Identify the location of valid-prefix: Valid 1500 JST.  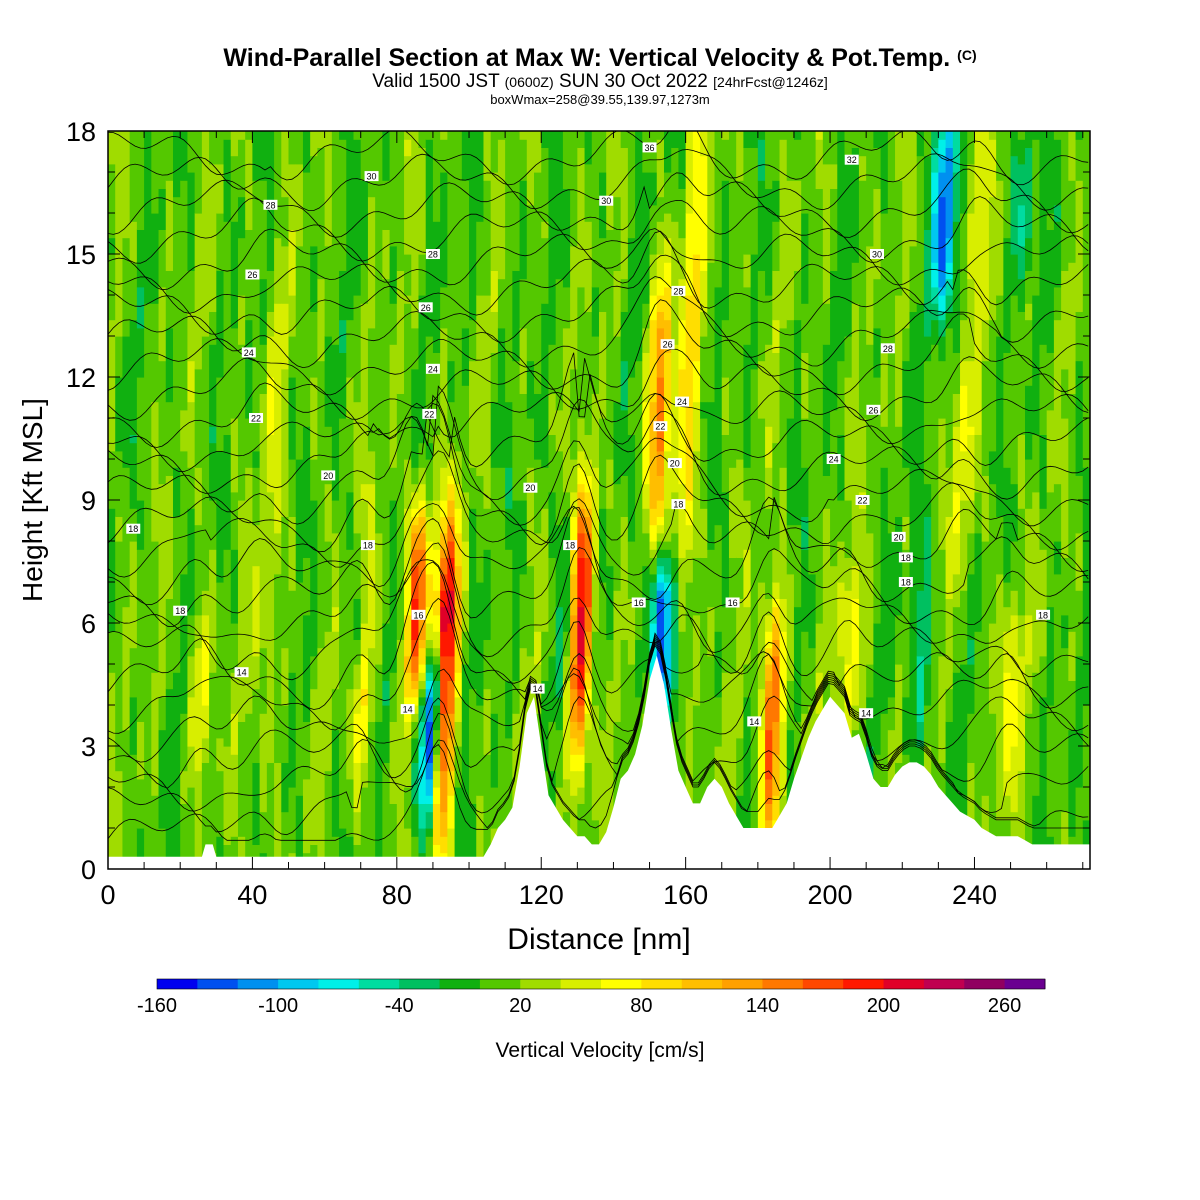
(436, 81).